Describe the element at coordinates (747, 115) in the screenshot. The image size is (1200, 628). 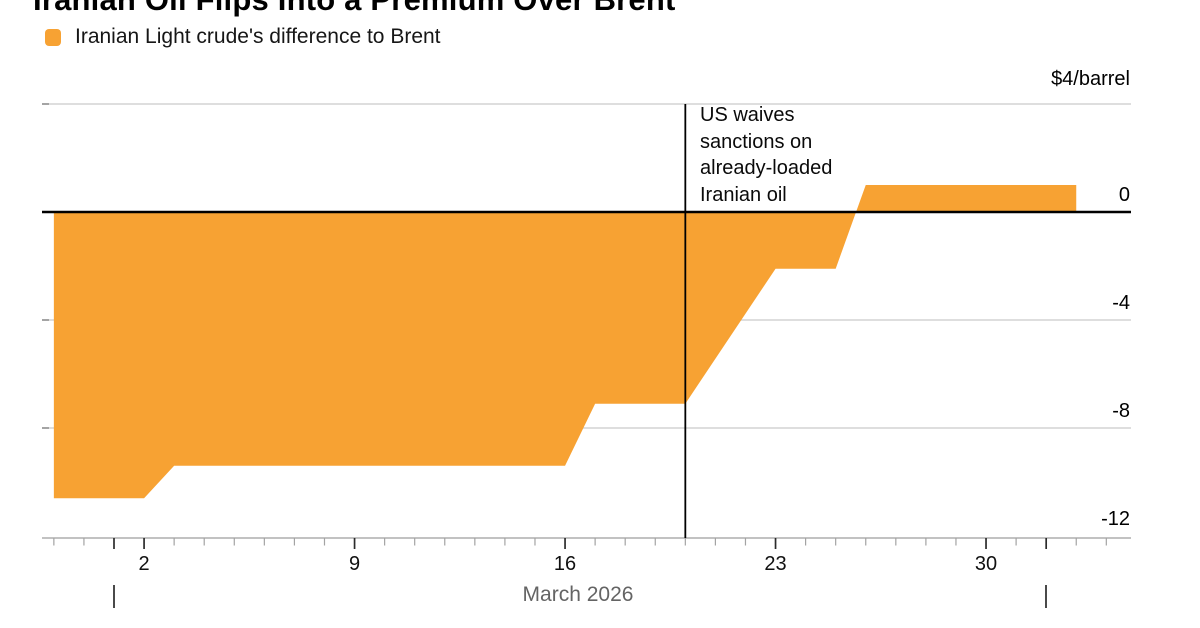
I see `event-annotation-line: US waives` at that location.